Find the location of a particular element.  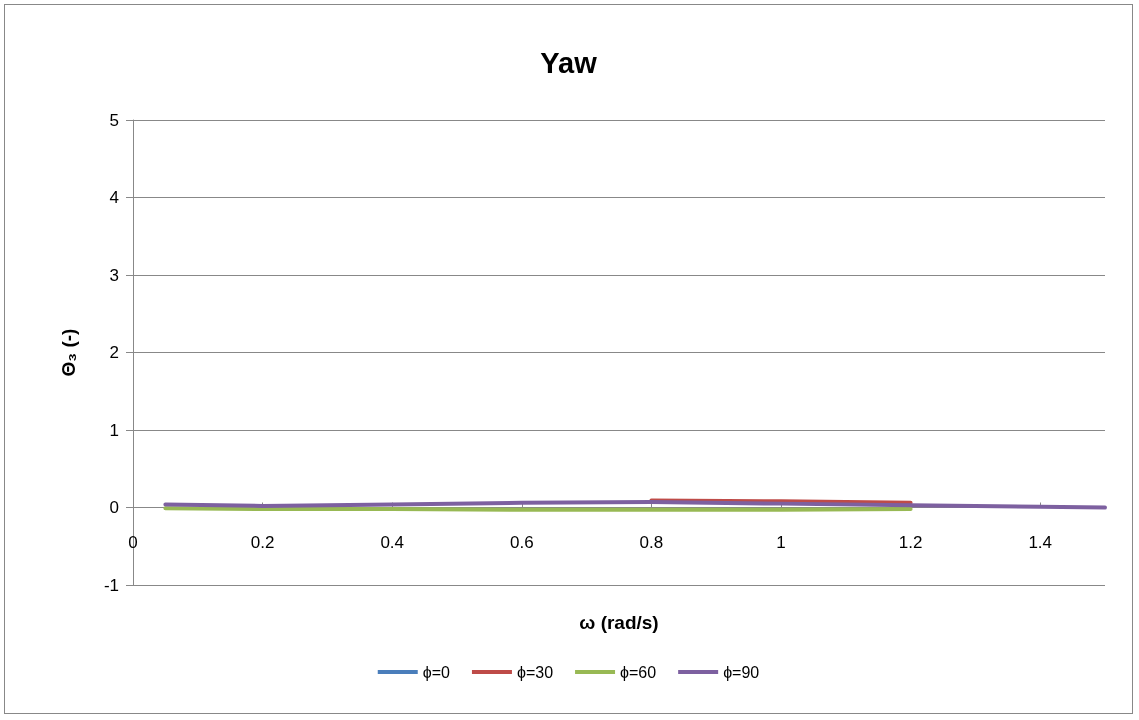

x-tick-label: 0.8 is located at coordinates (651, 542).